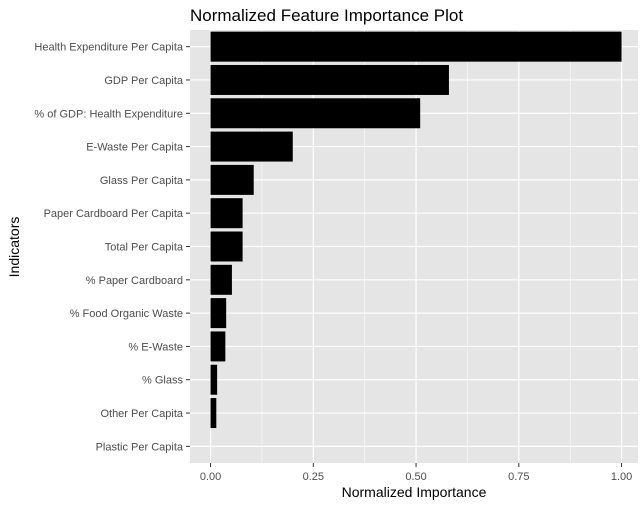  What do you see at coordinates (518, 477) in the screenshot?
I see `x-tick-label: 0.75` at bounding box center [518, 477].